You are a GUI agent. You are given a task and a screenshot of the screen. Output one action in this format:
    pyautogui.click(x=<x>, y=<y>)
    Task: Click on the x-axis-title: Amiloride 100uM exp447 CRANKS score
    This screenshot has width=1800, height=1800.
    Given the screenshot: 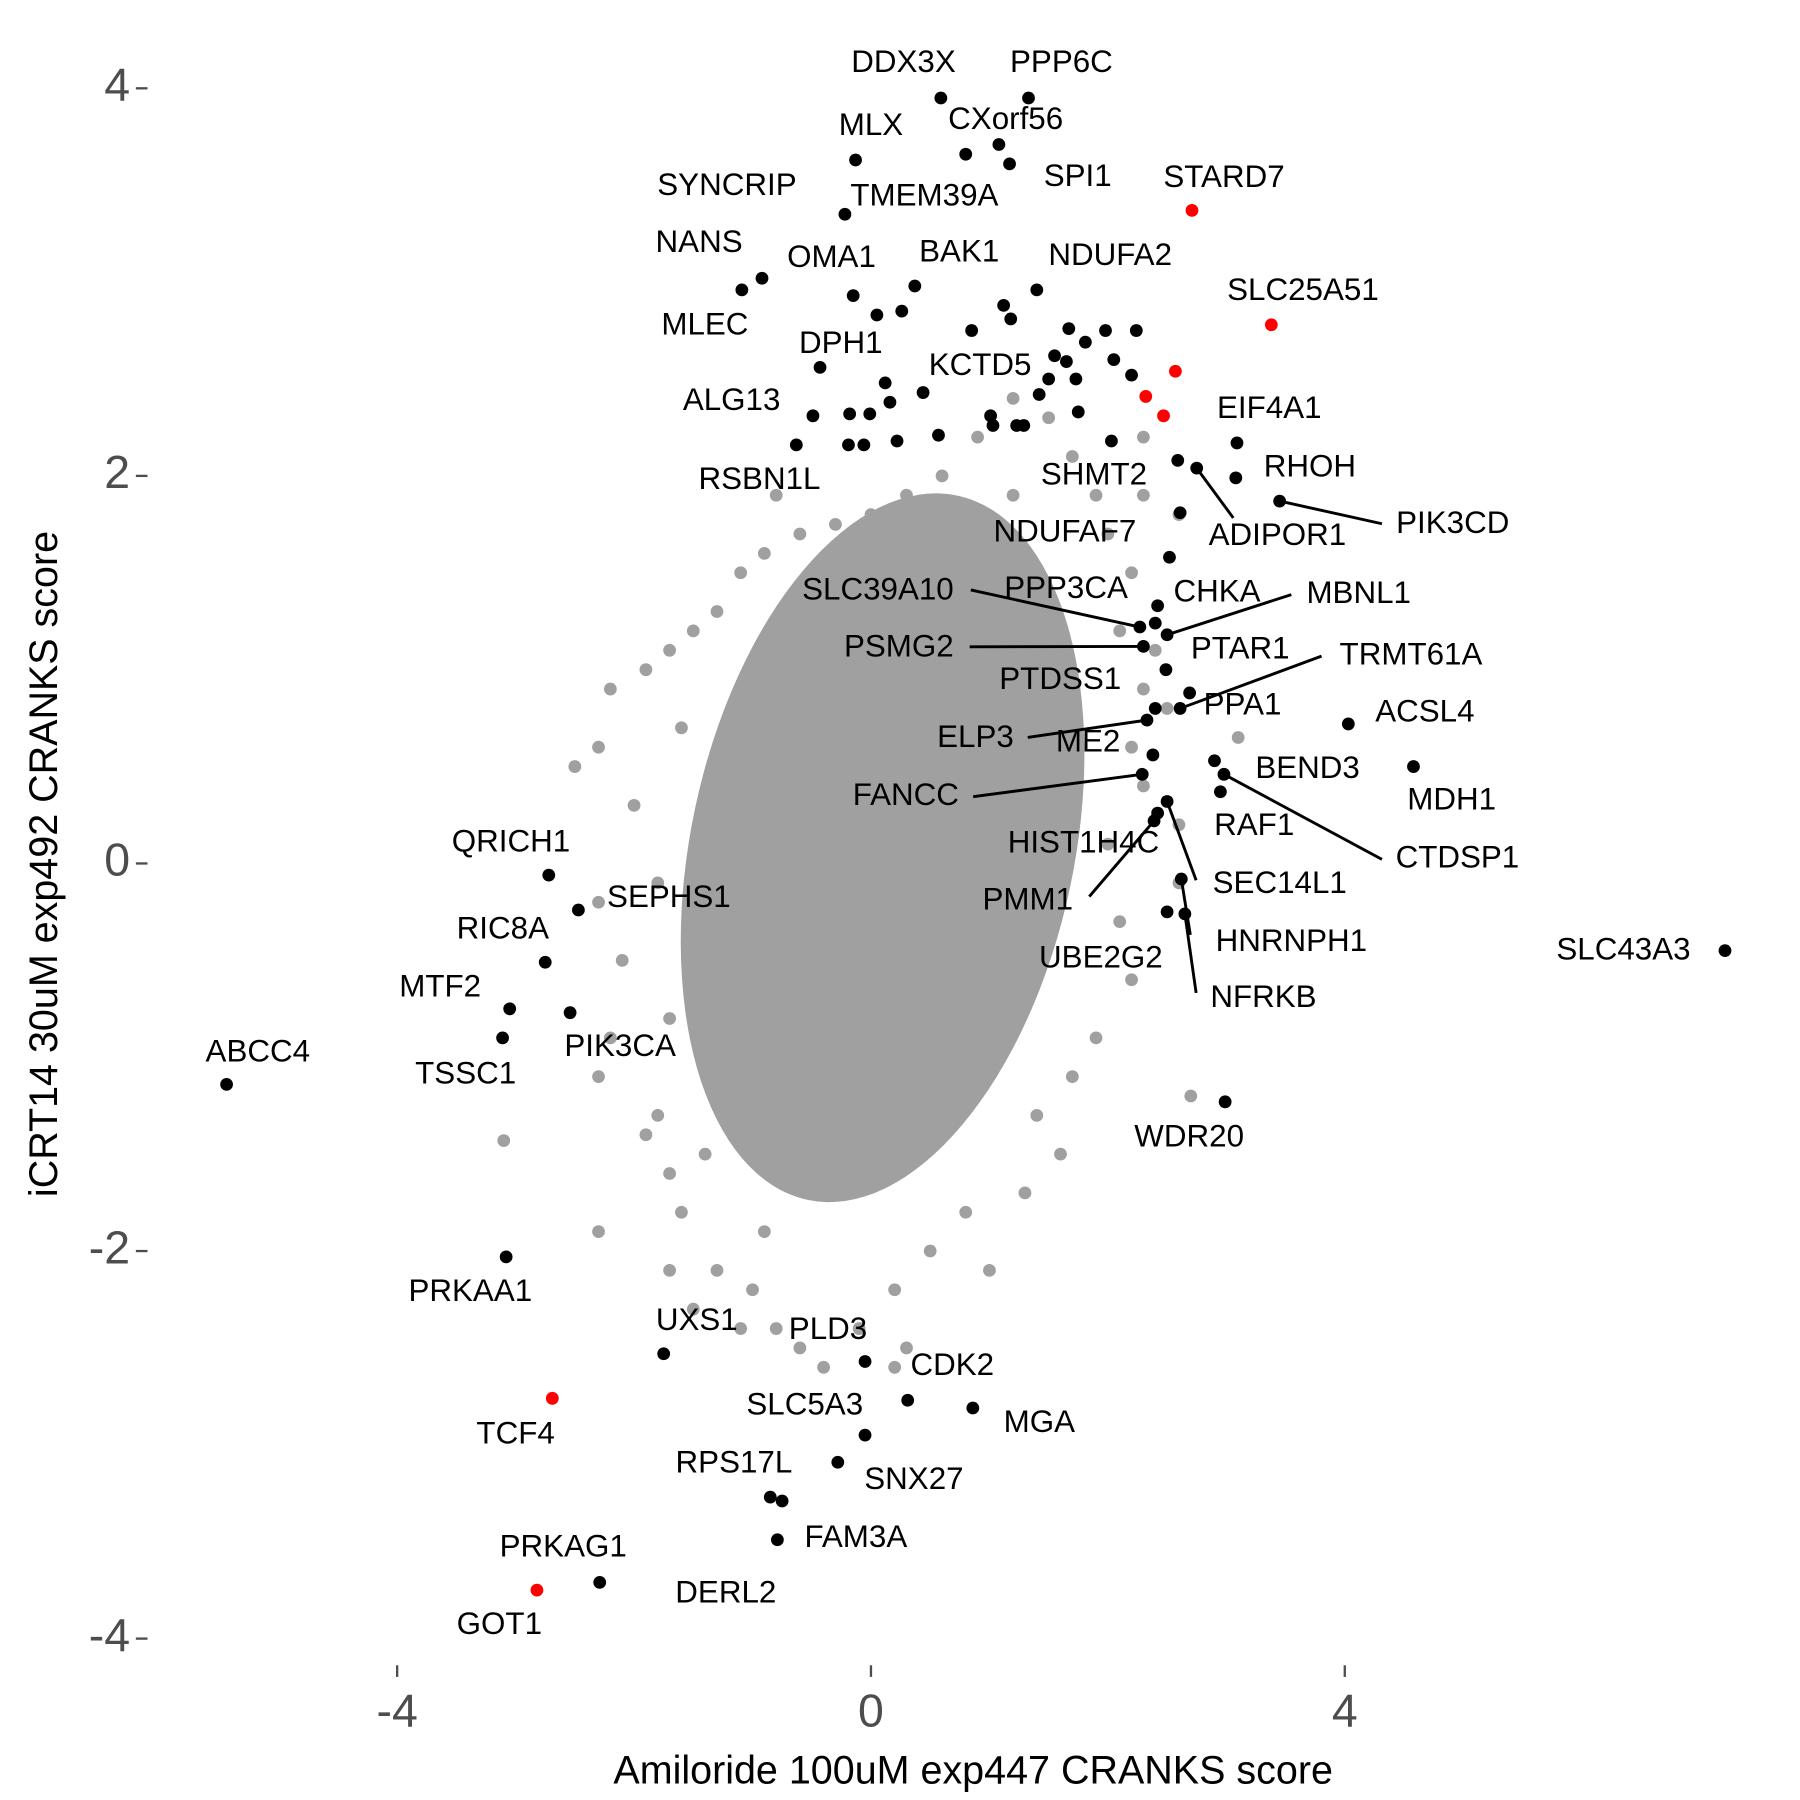 What is the action you would take?
    pyautogui.click(x=973, y=1771)
    